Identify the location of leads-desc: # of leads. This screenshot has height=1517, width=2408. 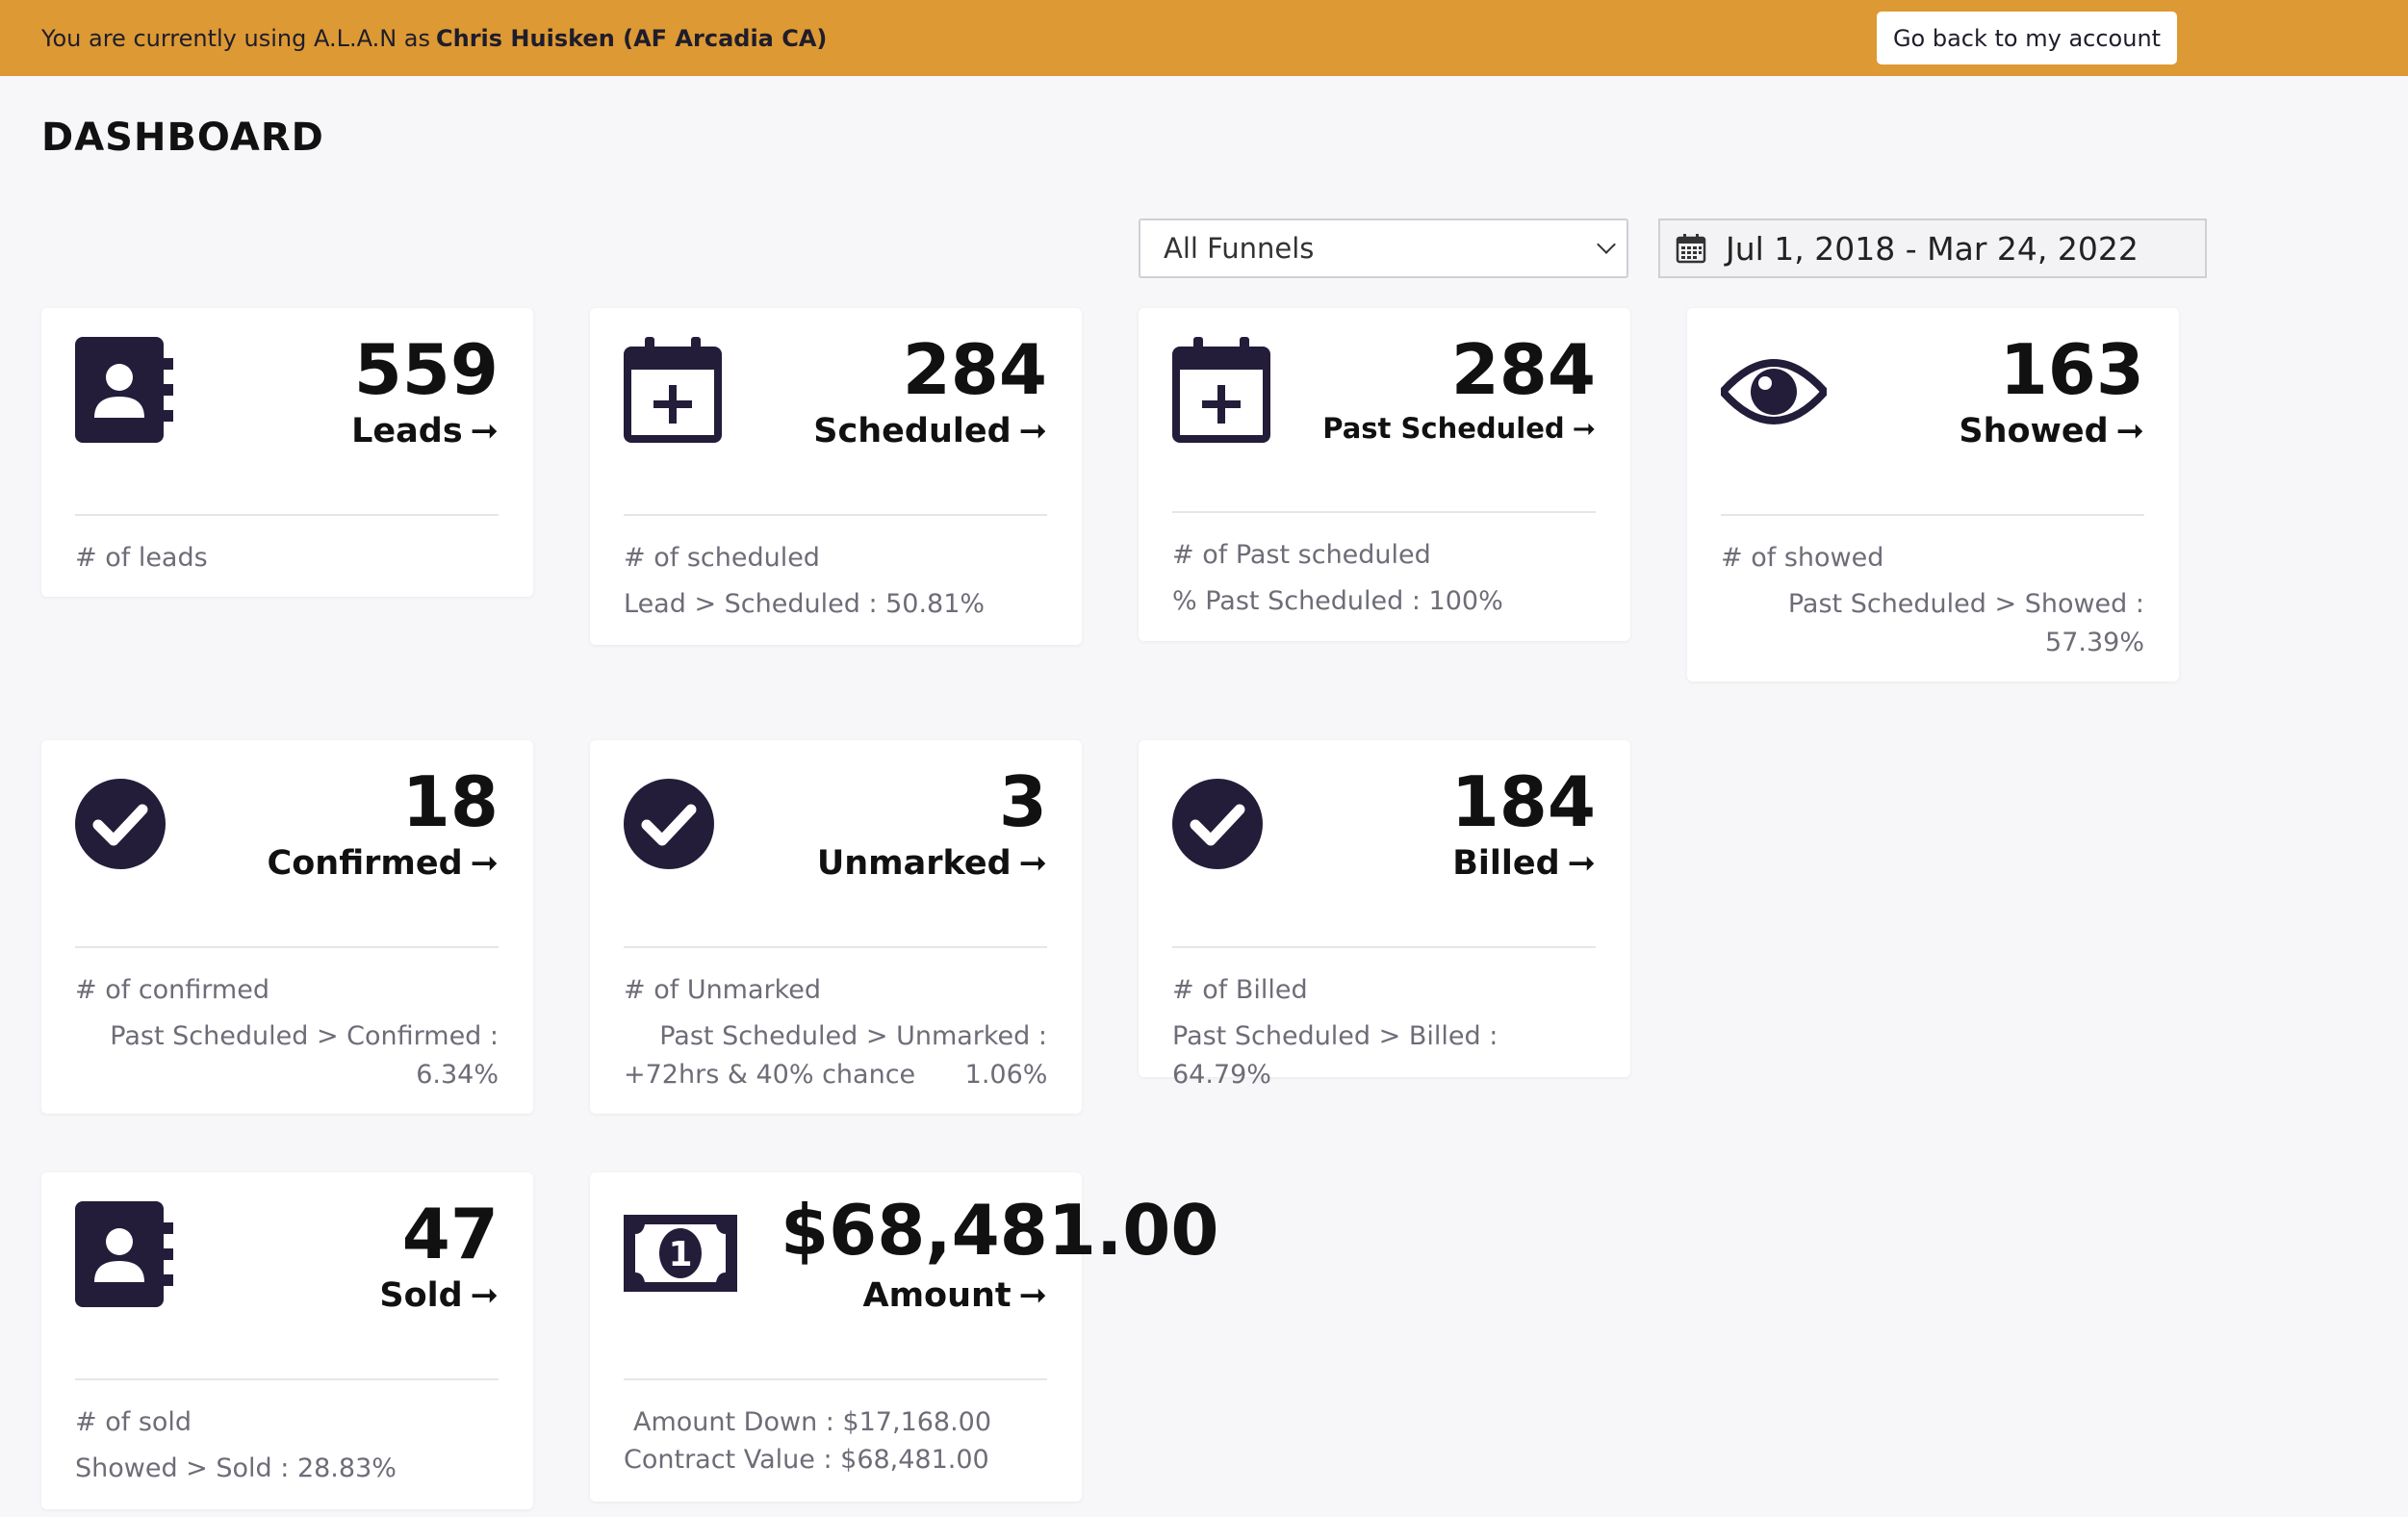
(141, 558).